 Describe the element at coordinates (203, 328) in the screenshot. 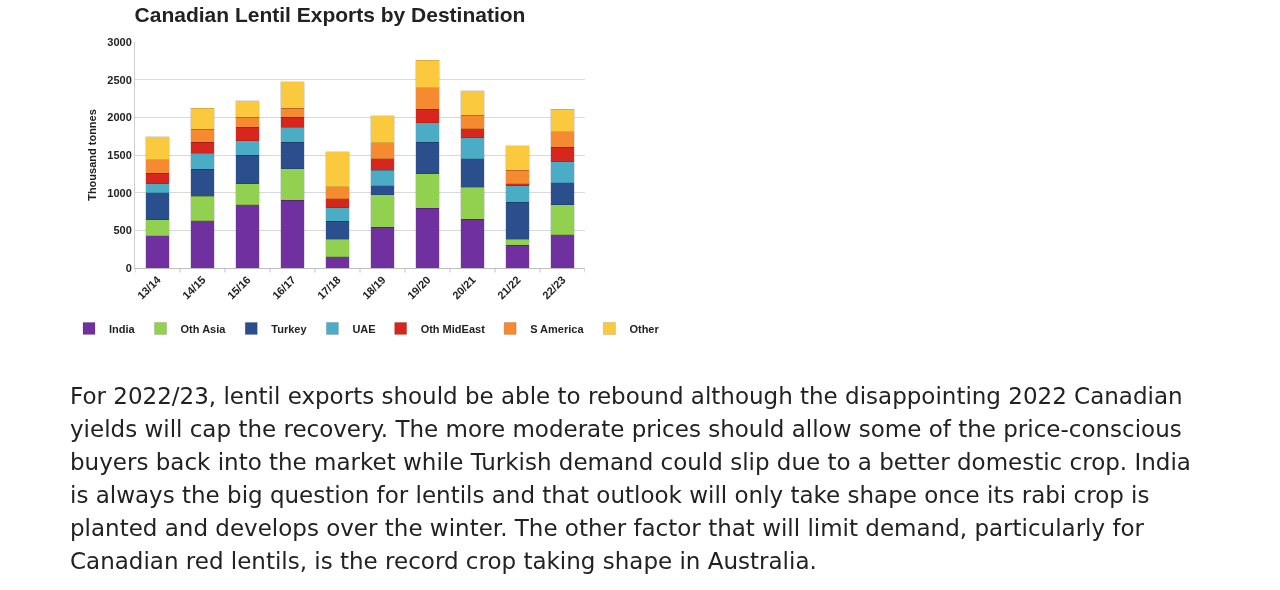

I see `legend-label: Oth Asia` at that location.